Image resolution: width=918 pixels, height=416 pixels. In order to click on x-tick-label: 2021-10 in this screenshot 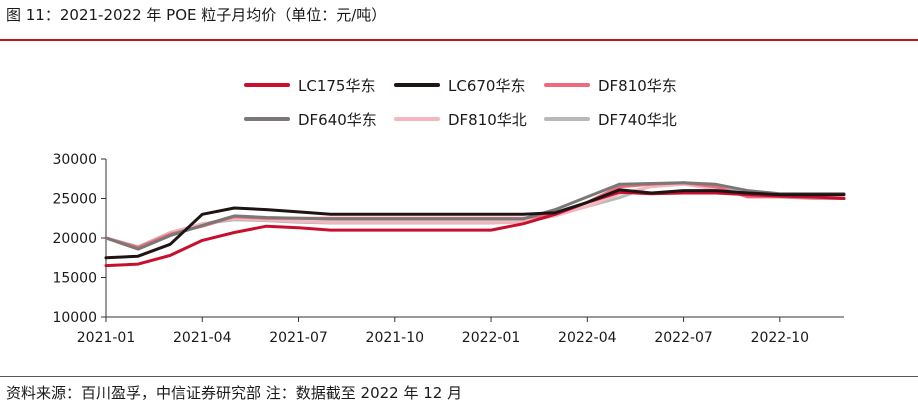, I will do `click(395, 338)`.